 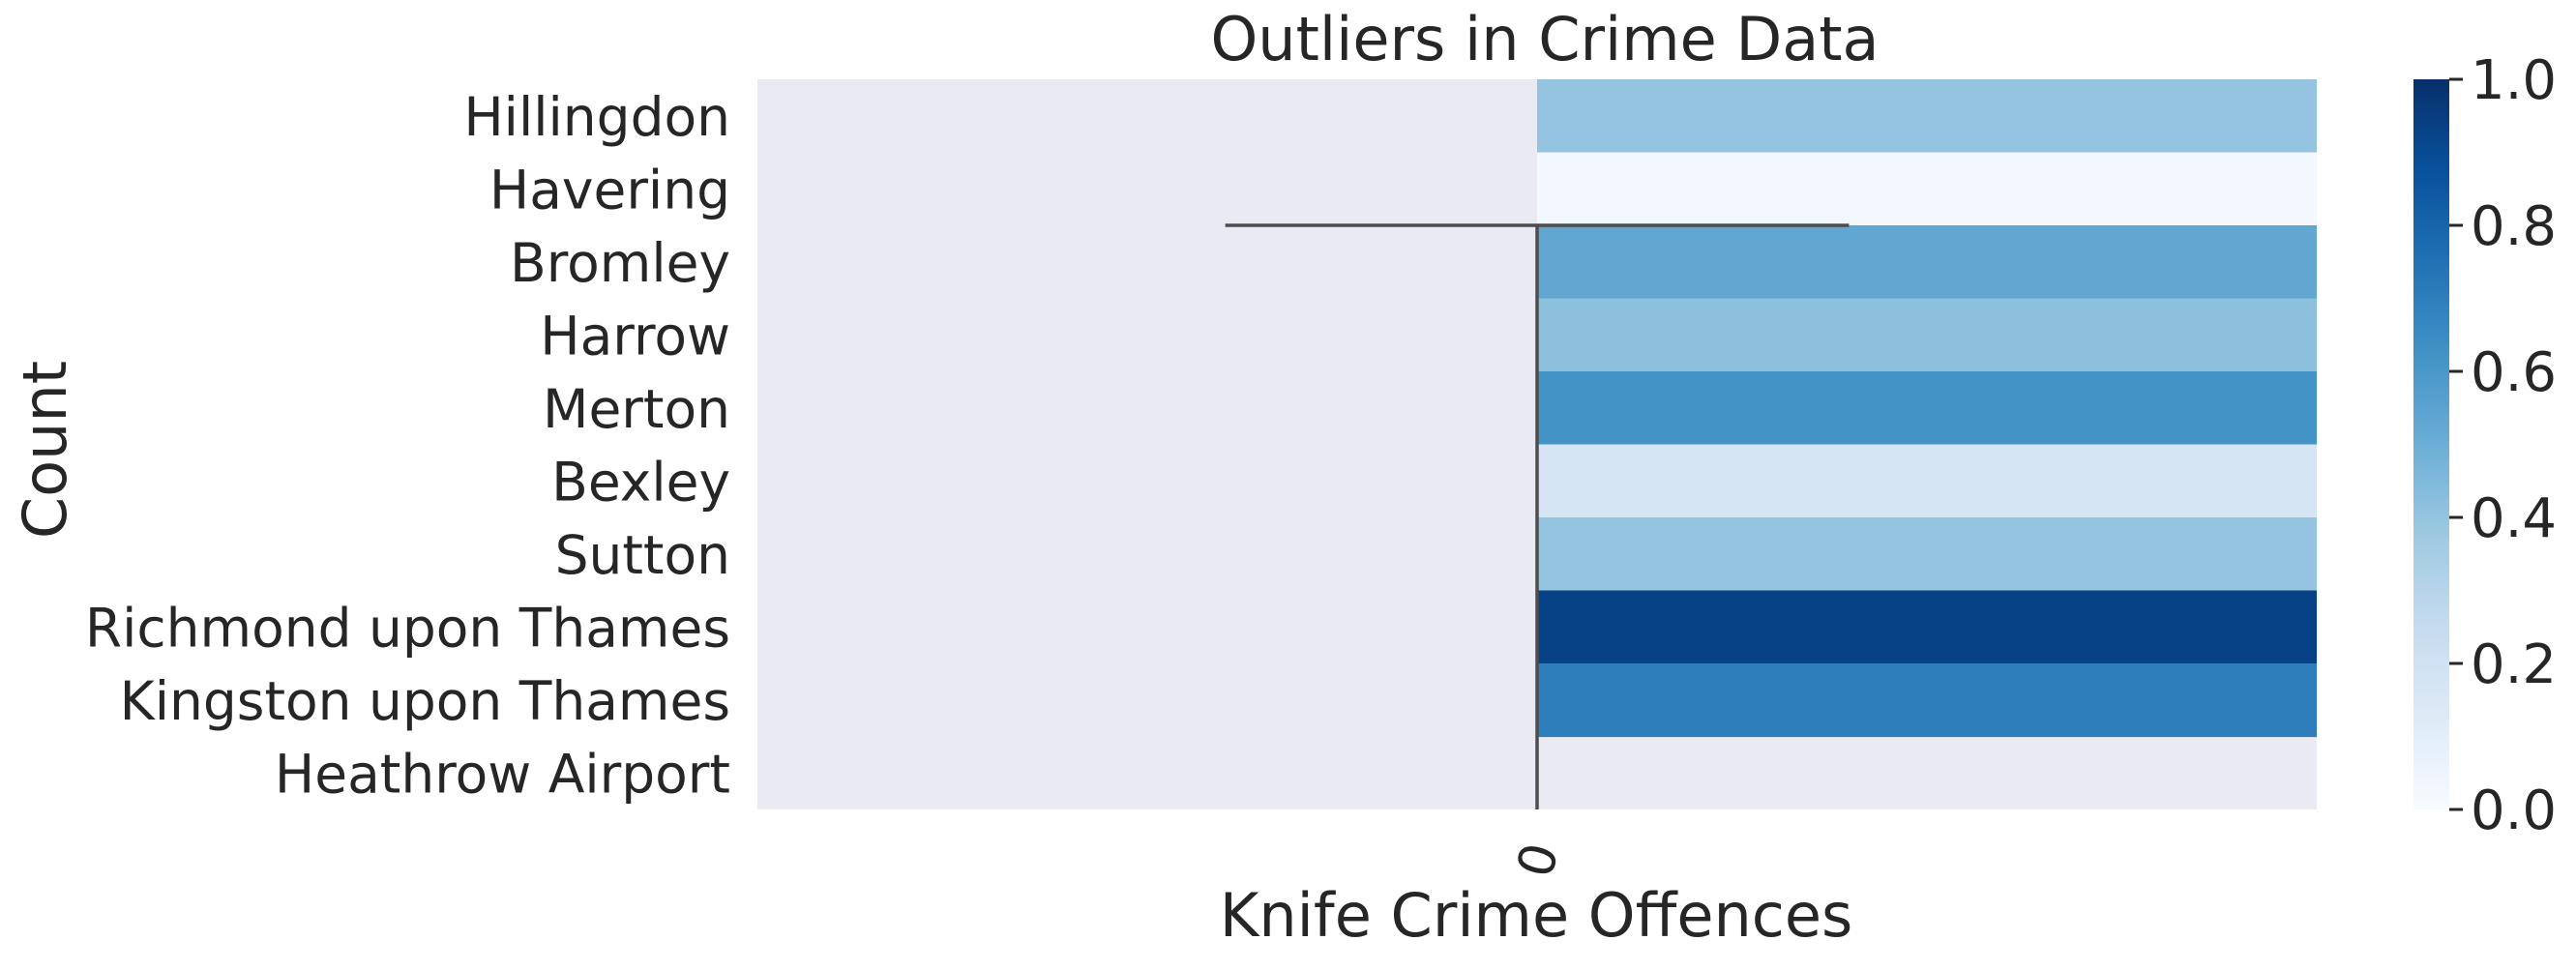 I want to click on x-tick-labels: 0, so click(x=1539, y=861).